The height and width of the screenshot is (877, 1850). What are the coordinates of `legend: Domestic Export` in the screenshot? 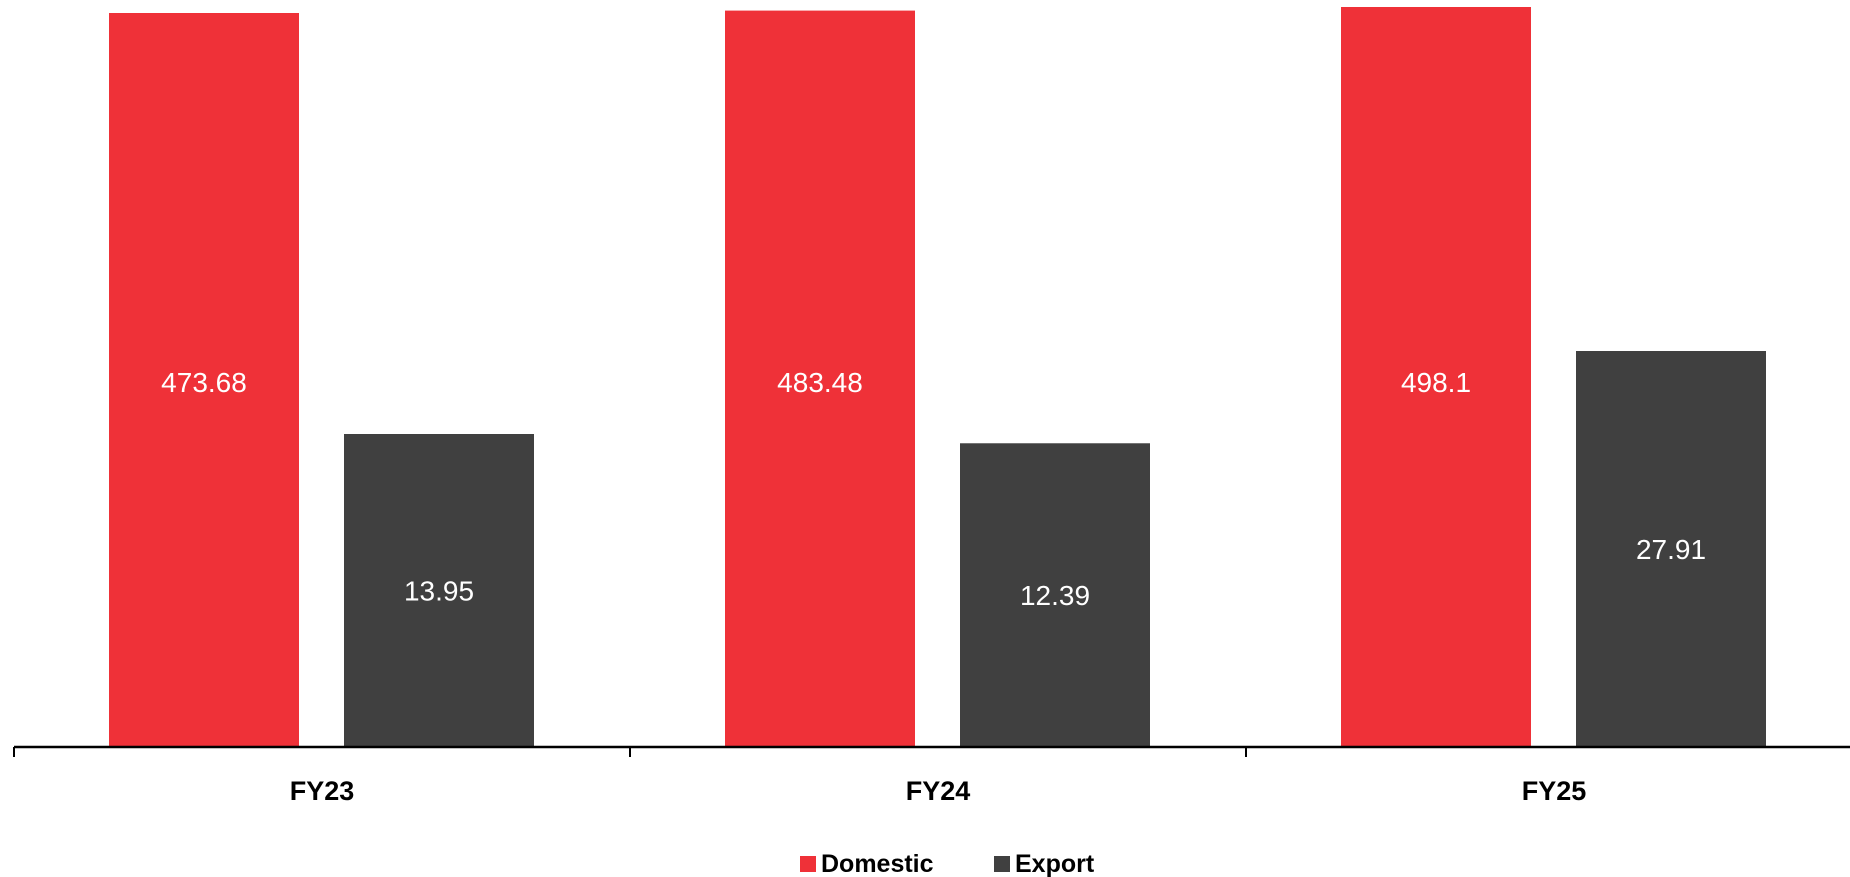 It's located at (947, 863).